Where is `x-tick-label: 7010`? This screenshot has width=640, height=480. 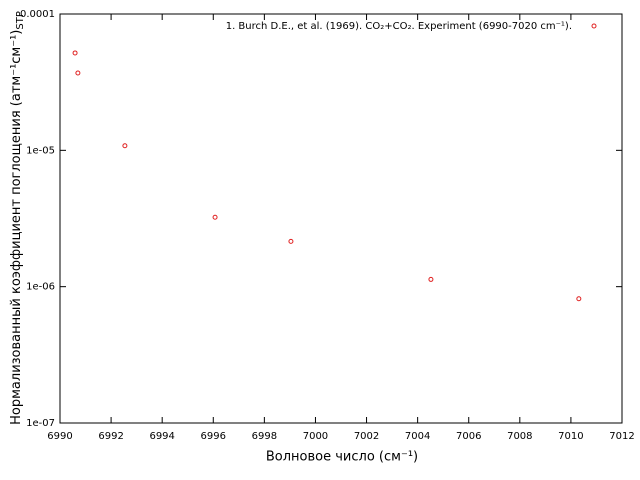 x-tick-label: 7010 is located at coordinates (570, 436).